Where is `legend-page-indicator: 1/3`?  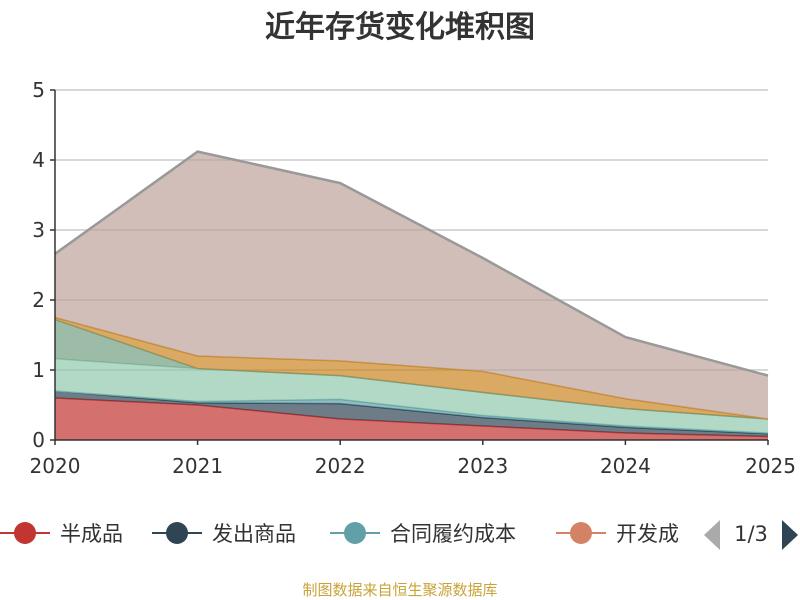 legend-page-indicator: 1/3 is located at coordinates (751, 534).